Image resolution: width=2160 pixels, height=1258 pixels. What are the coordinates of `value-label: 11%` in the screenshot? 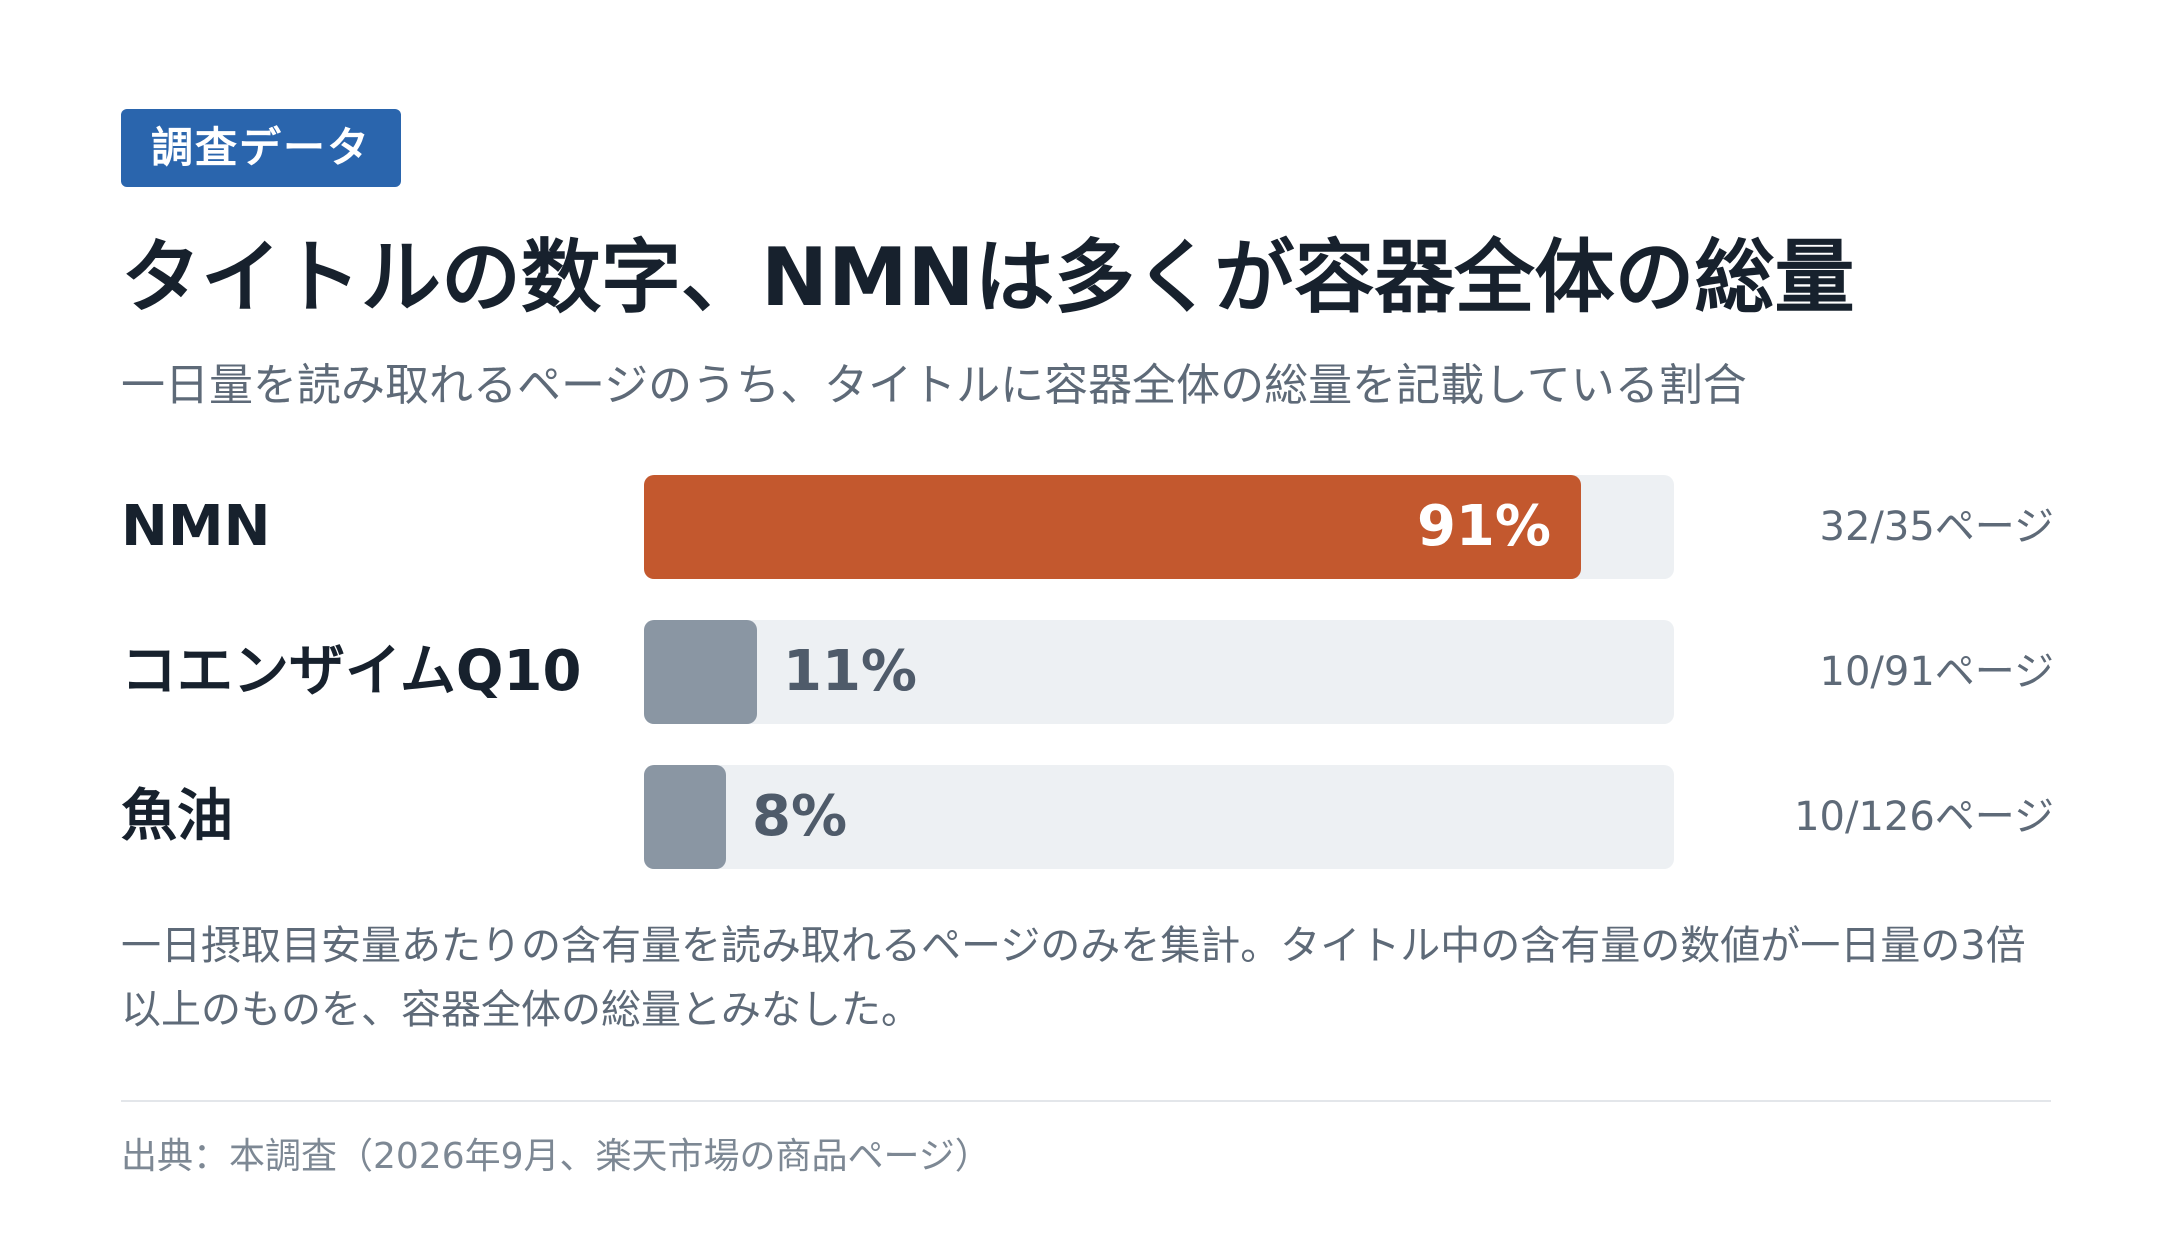 It's located at (850, 671).